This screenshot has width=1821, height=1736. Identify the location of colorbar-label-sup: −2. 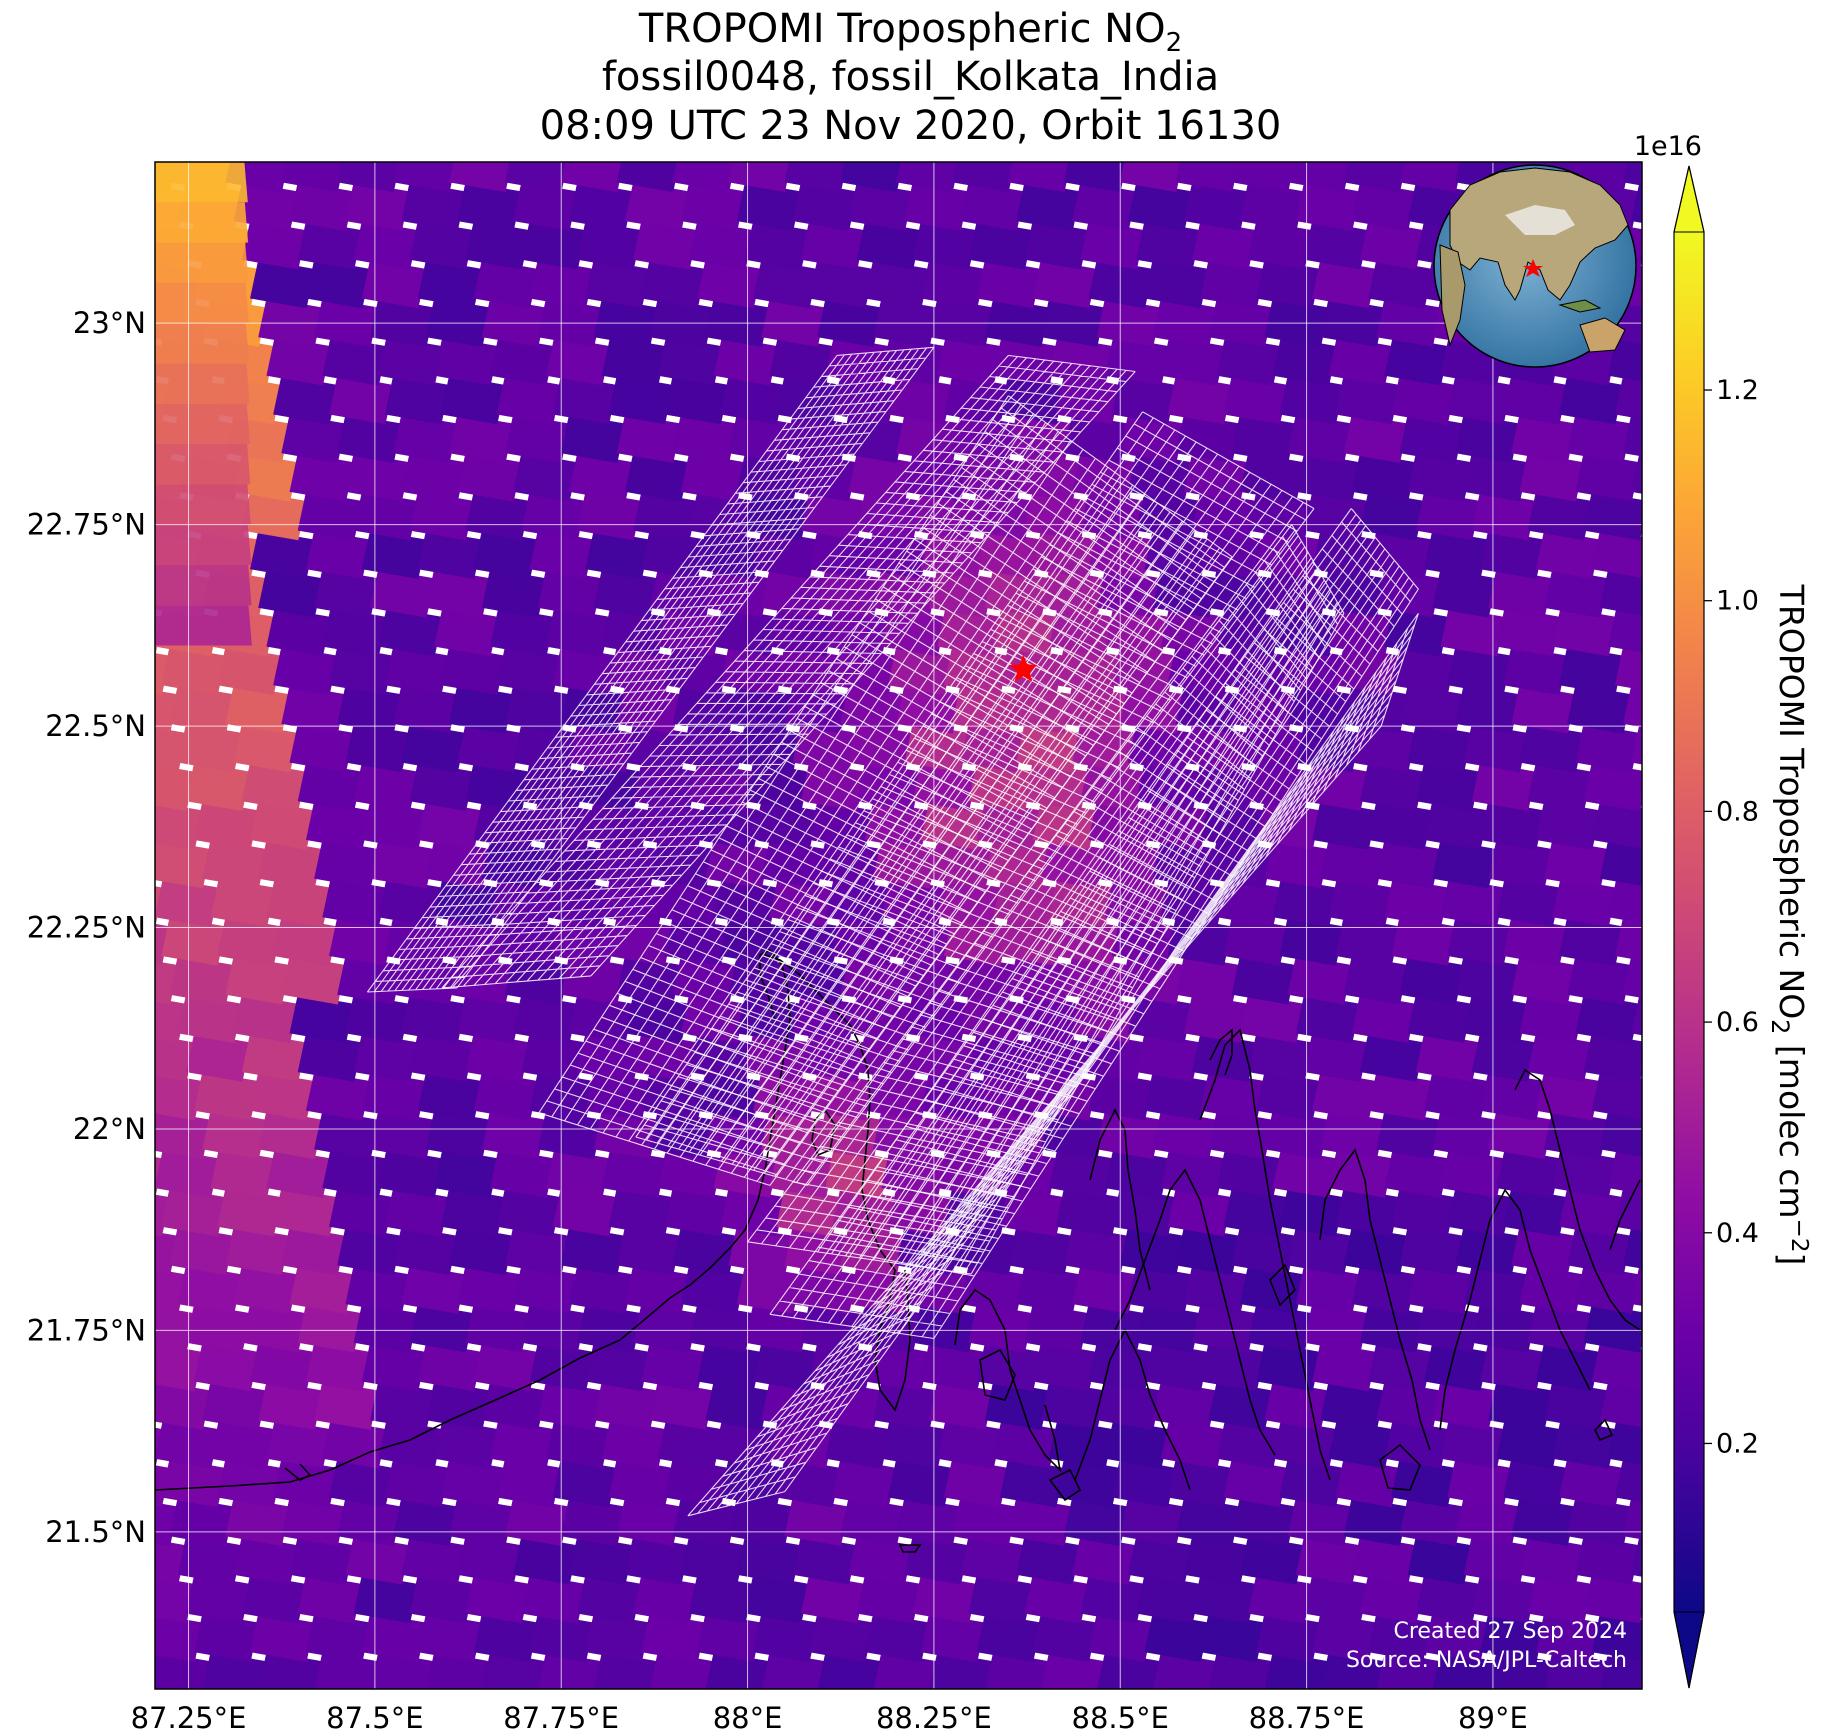
(1799, 1236).